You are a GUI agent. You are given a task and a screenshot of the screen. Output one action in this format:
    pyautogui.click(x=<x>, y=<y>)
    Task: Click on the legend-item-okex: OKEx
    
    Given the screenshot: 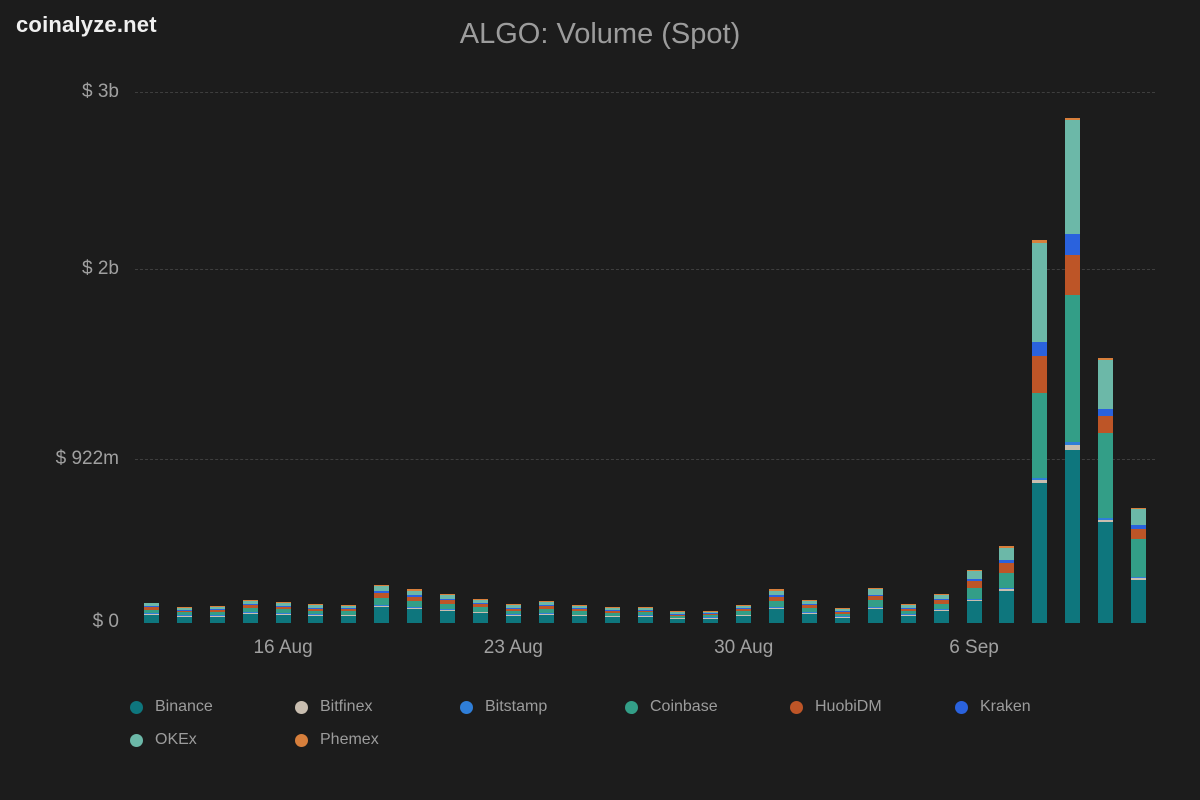 What is the action you would take?
    pyautogui.click(x=212, y=740)
    